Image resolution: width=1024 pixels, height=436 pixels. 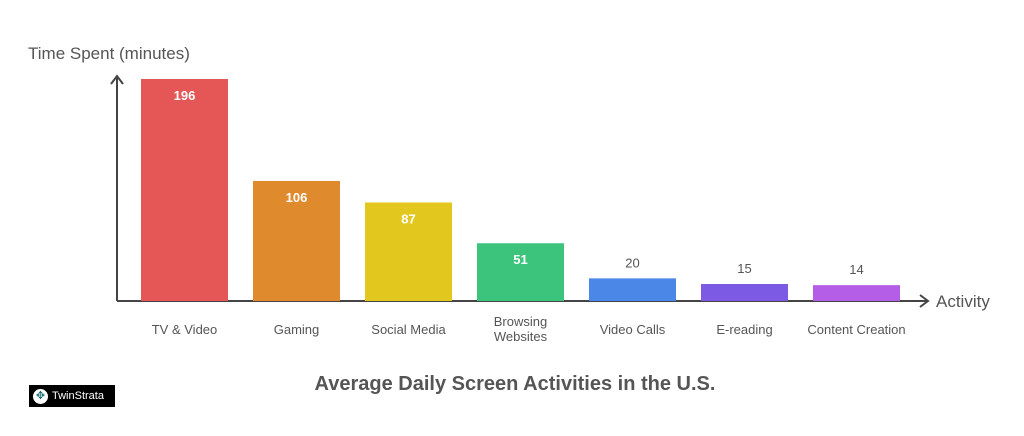 What do you see at coordinates (40, 396) in the screenshot?
I see `logo-icon: ✥` at bounding box center [40, 396].